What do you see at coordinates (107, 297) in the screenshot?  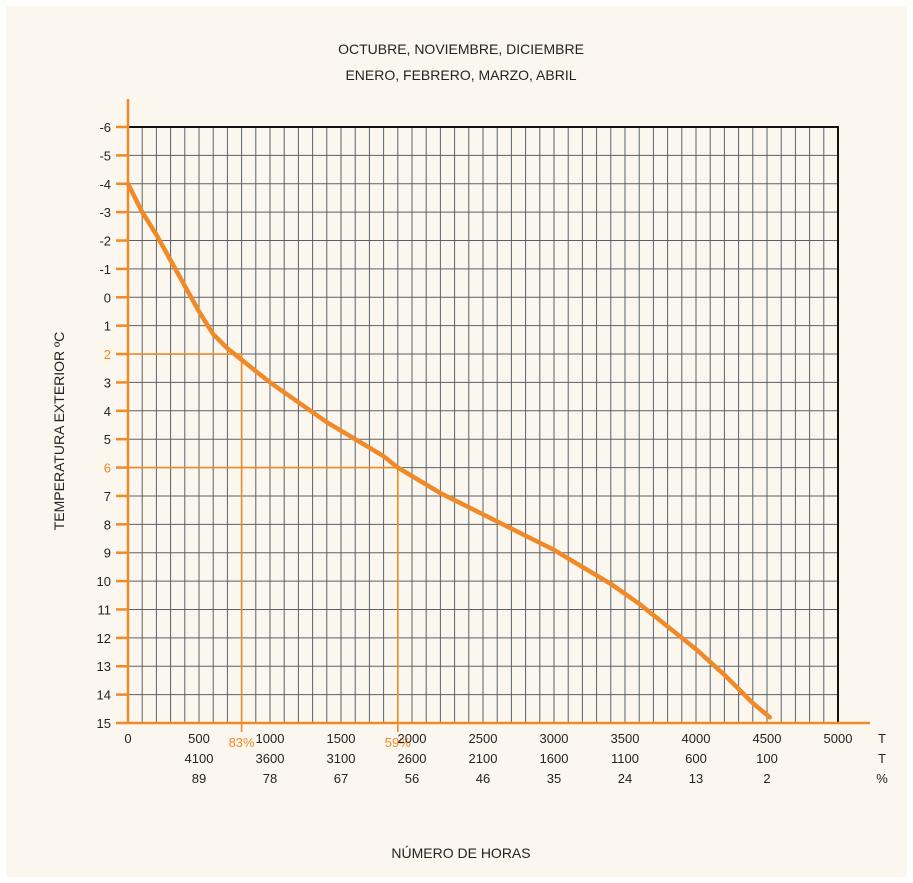 I see `y-tick-label: 0` at bounding box center [107, 297].